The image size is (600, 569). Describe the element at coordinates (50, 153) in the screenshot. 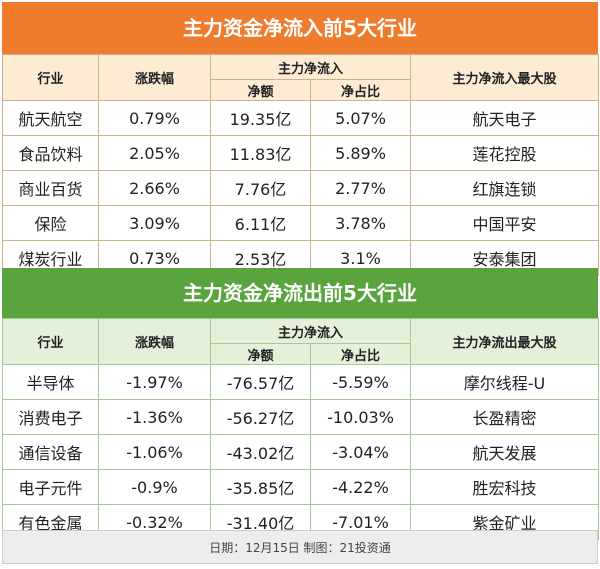

I see `industry-cell: 食品饮料` at that location.